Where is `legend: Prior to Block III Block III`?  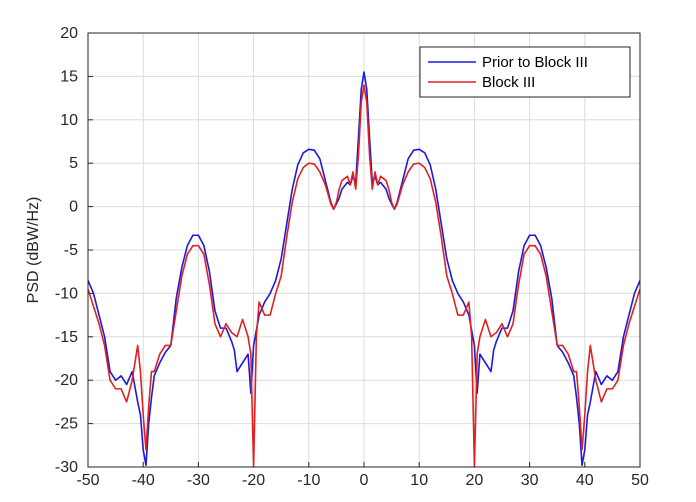 legend: Prior to Block III Block III is located at coordinates (525, 72).